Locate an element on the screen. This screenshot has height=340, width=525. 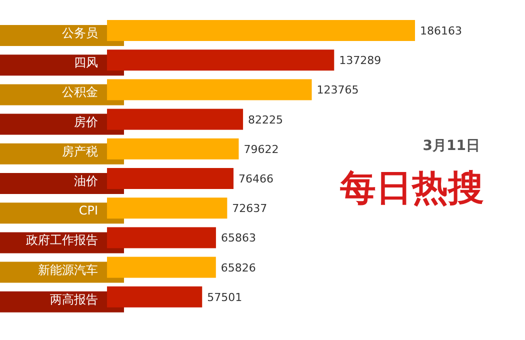
y-tick-label: 房价 is located at coordinates (86, 121).